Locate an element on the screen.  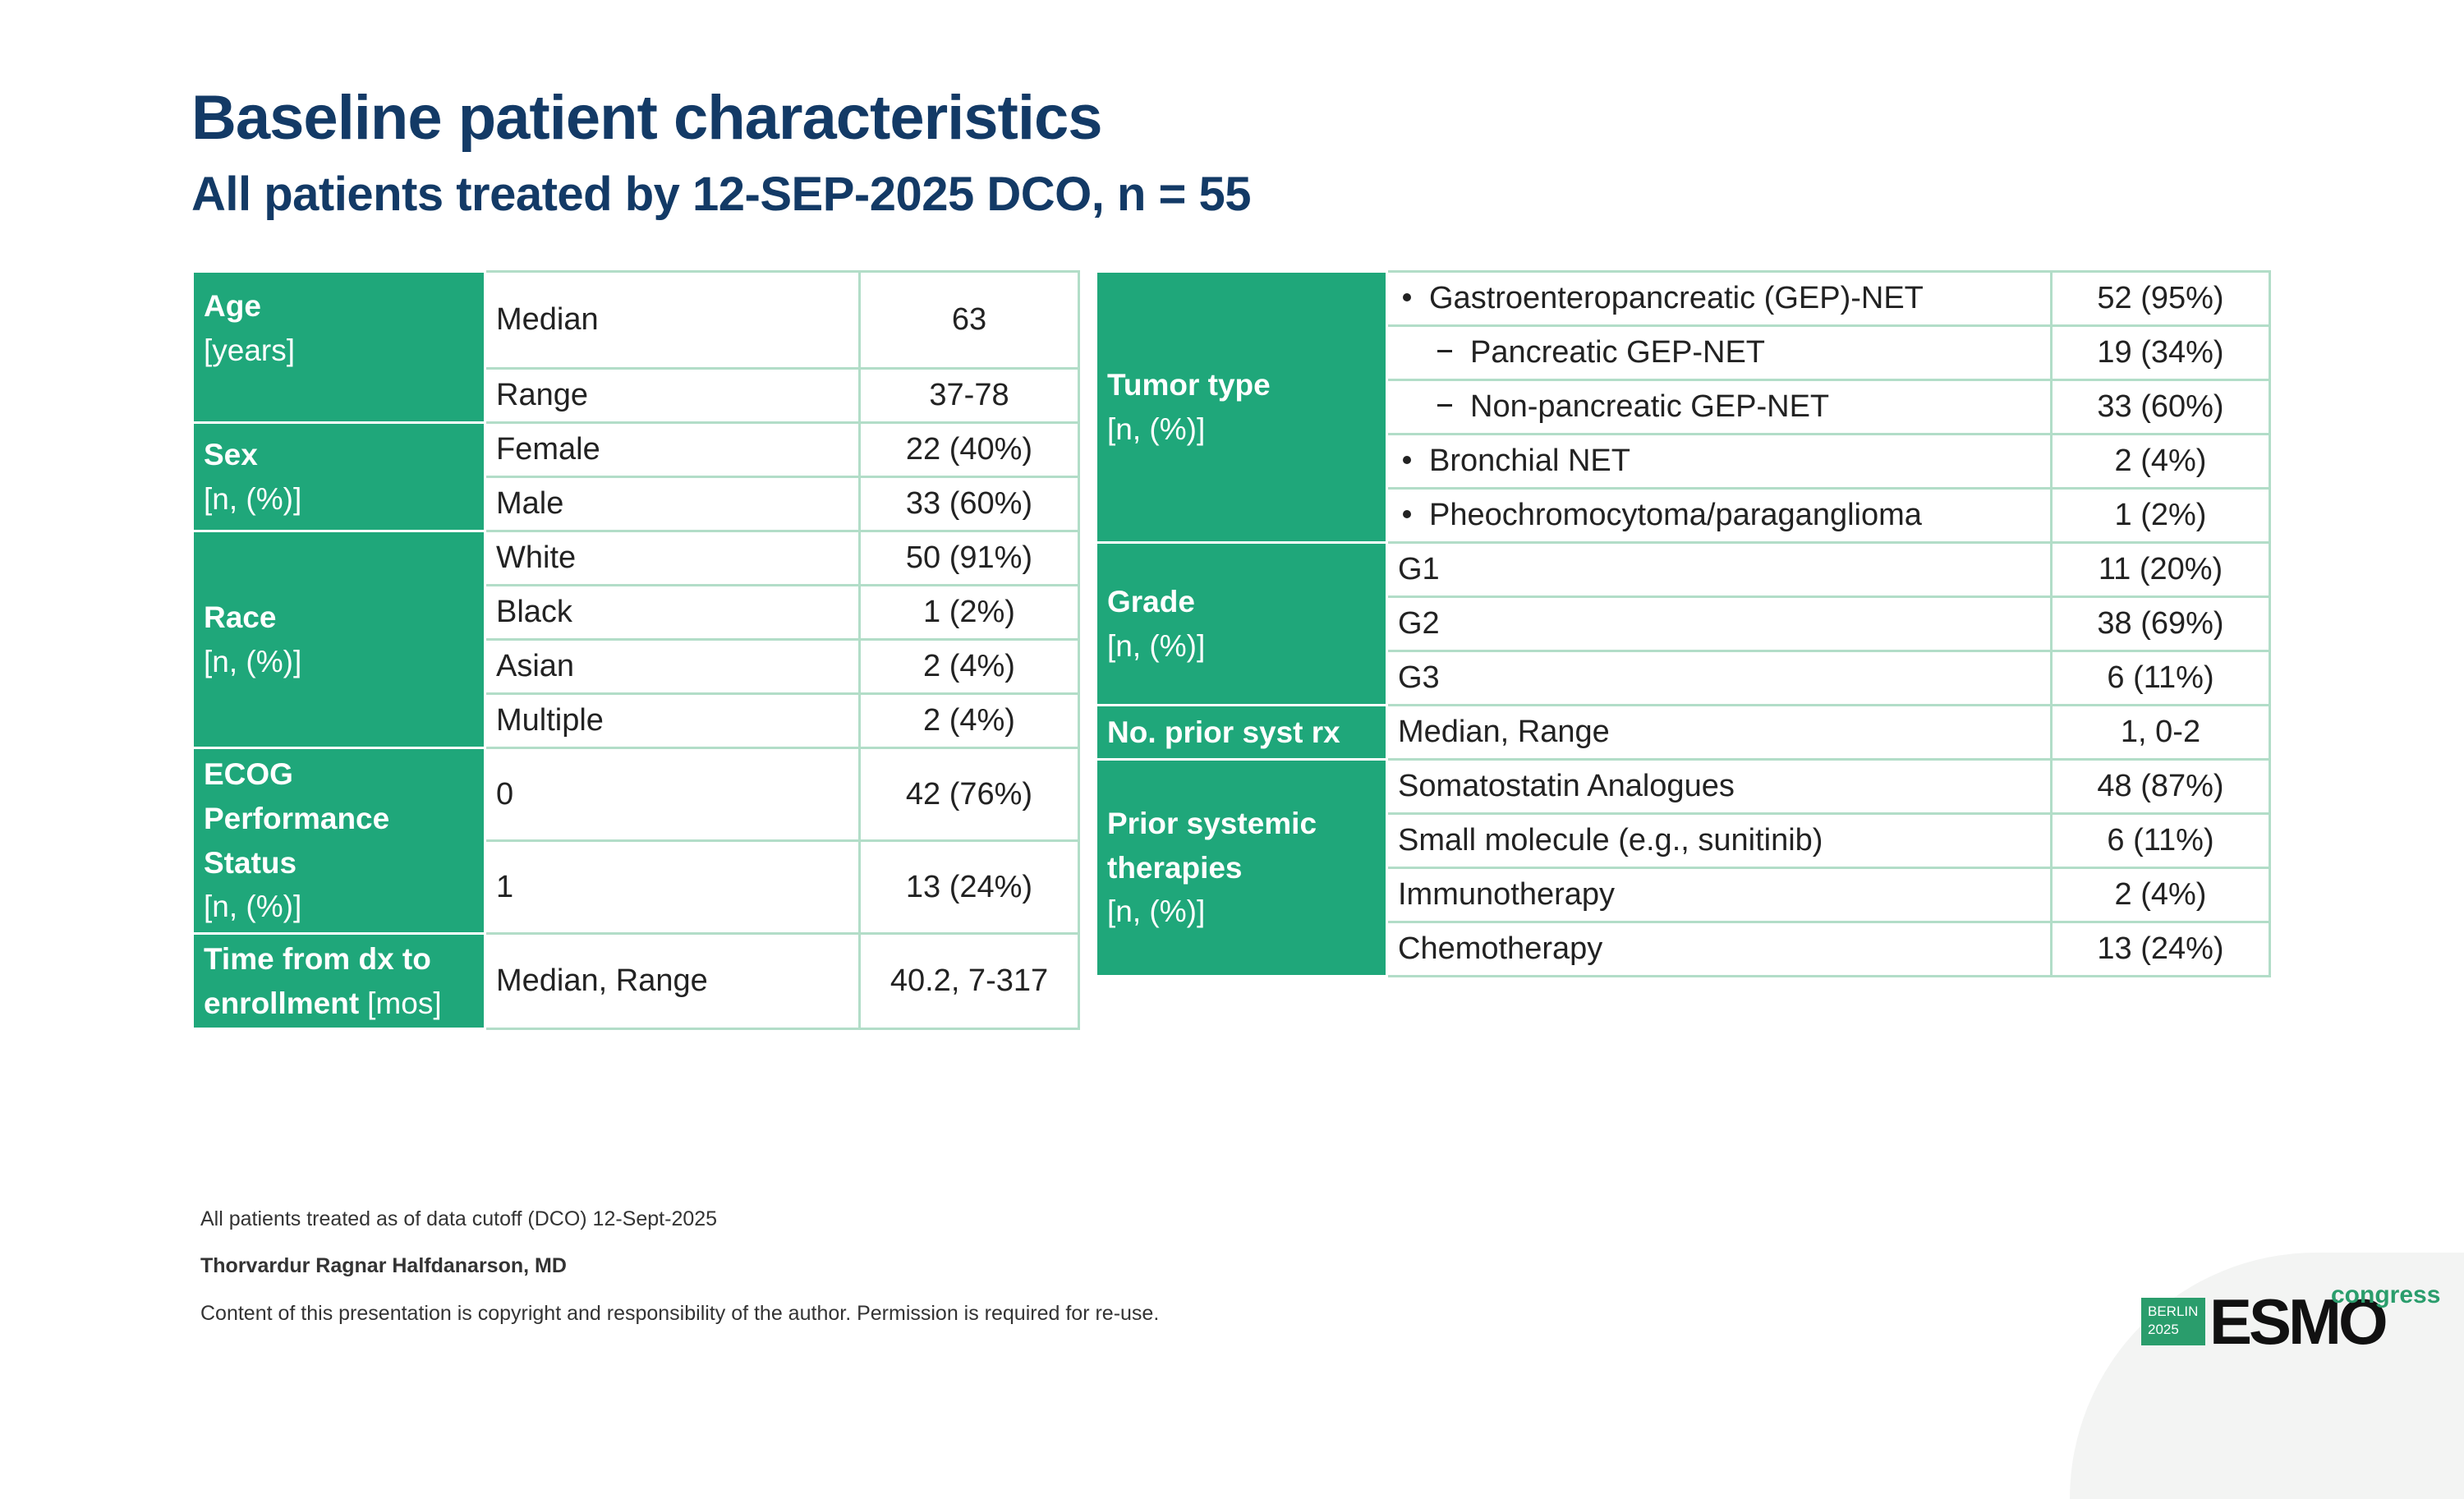
item-name: Gastroenteropancreatic (GEP)-NET is located at coordinates (1676, 298).